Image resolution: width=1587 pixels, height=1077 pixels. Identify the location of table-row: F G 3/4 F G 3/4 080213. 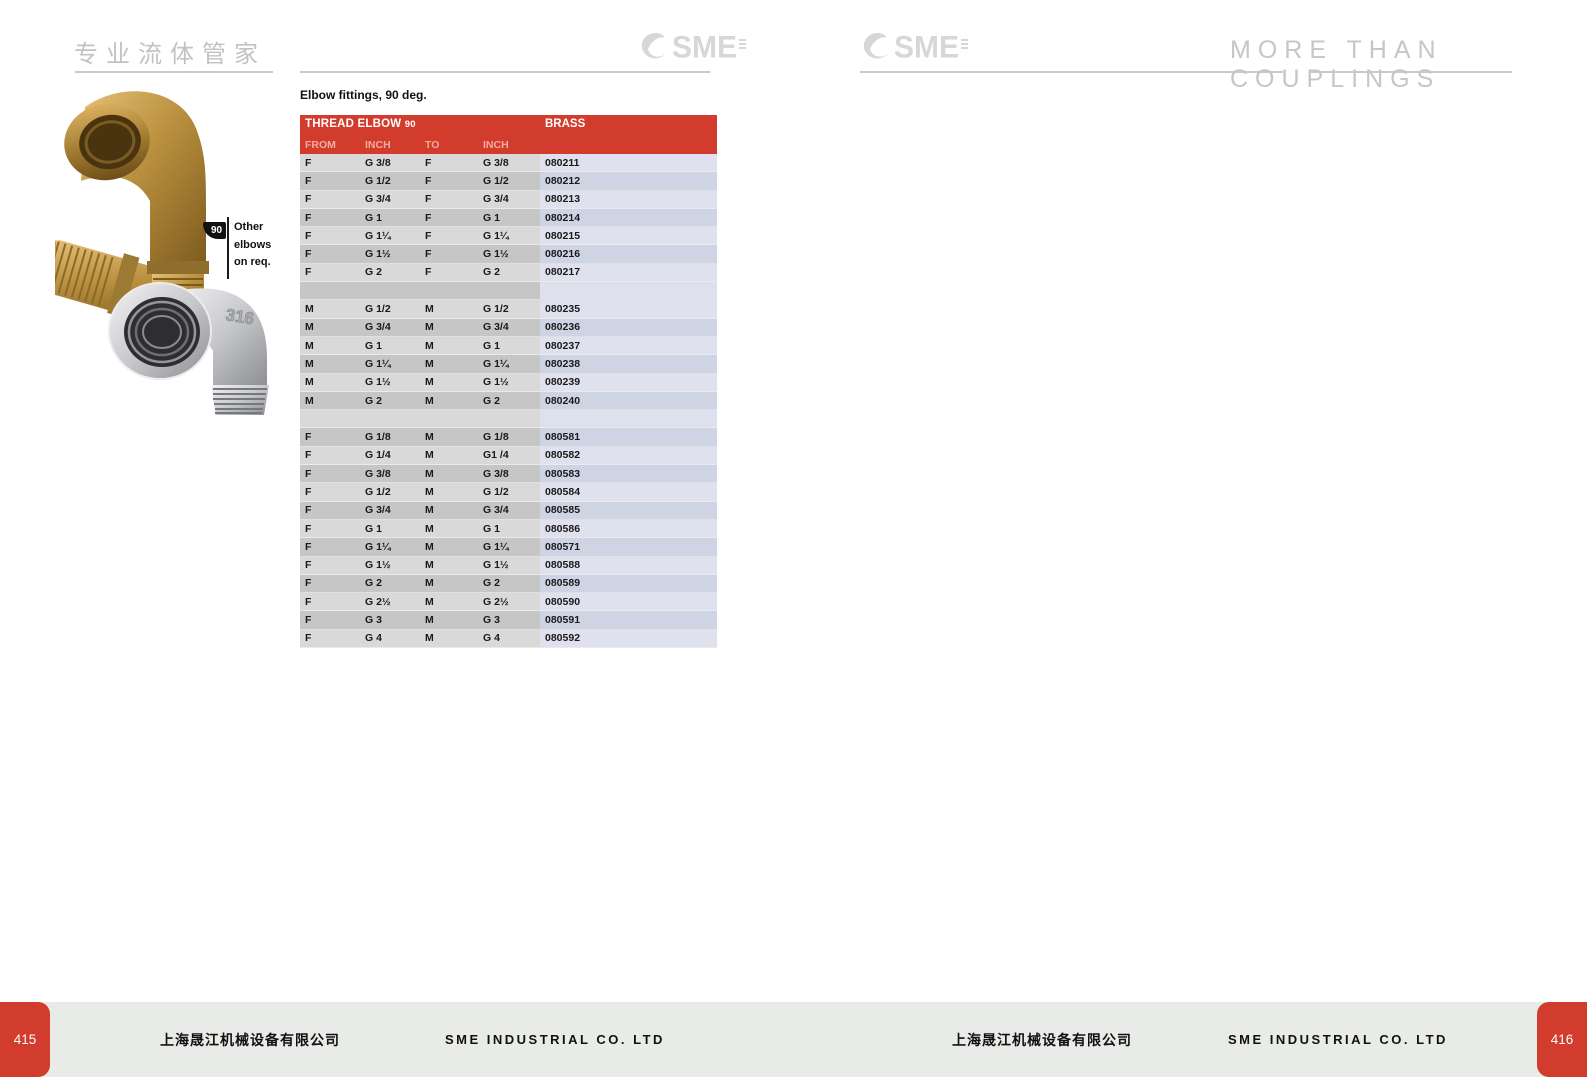
(508, 199).